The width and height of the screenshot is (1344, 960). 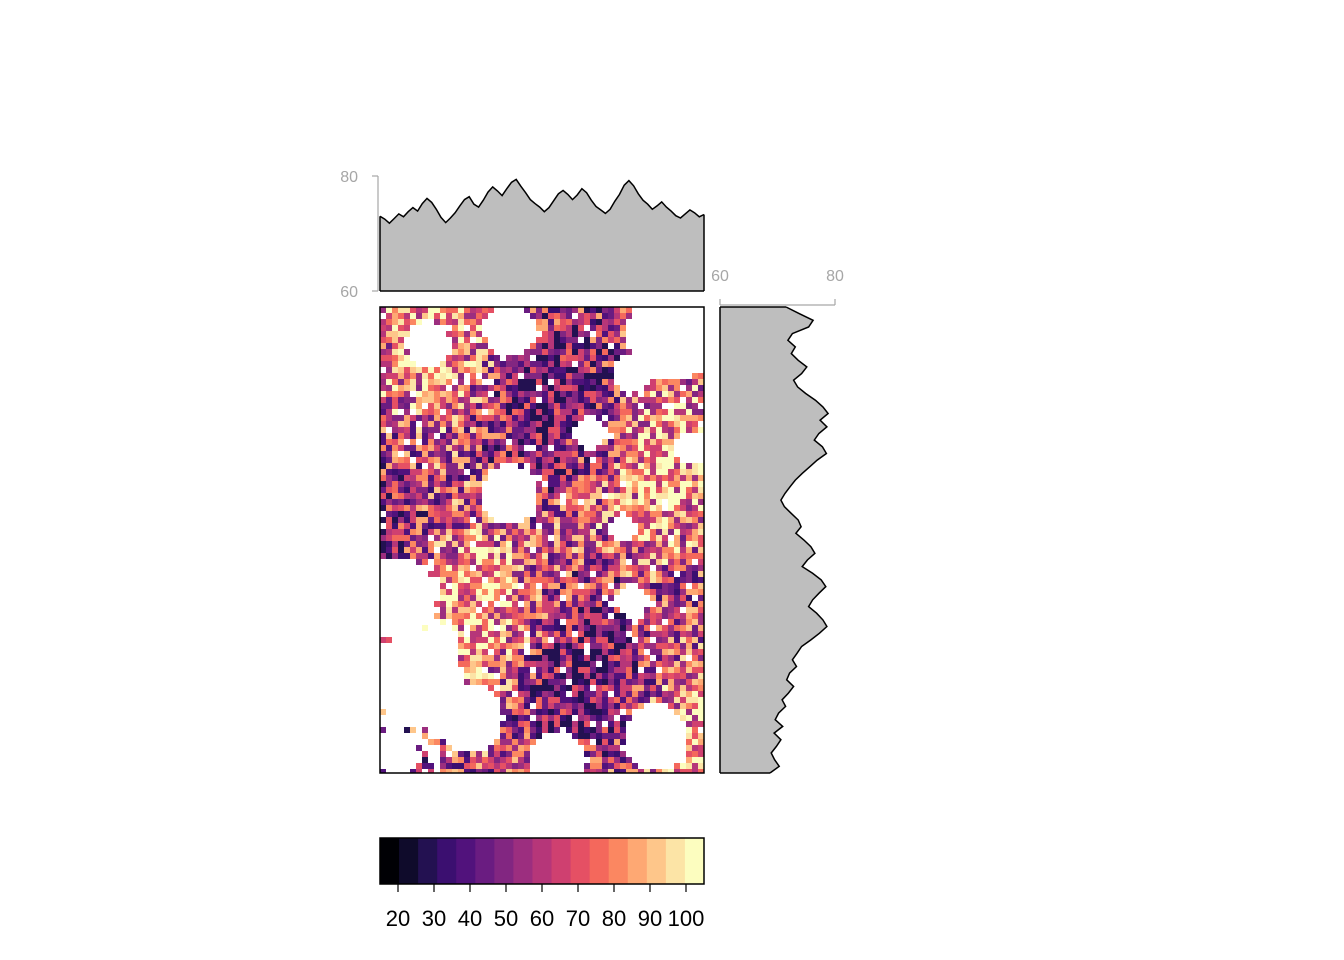 What do you see at coordinates (466, 861) in the screenshot?
I see `legend-swatch` at bounding box center [466, 861].